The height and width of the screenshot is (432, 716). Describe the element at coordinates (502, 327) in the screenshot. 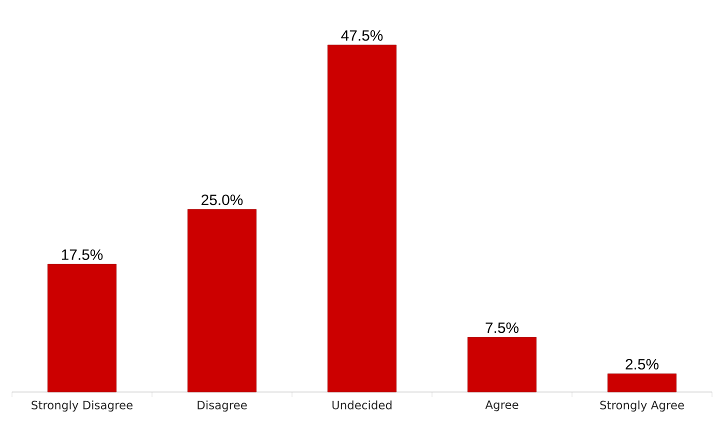

I see `data-label: 7.5%` at that location.